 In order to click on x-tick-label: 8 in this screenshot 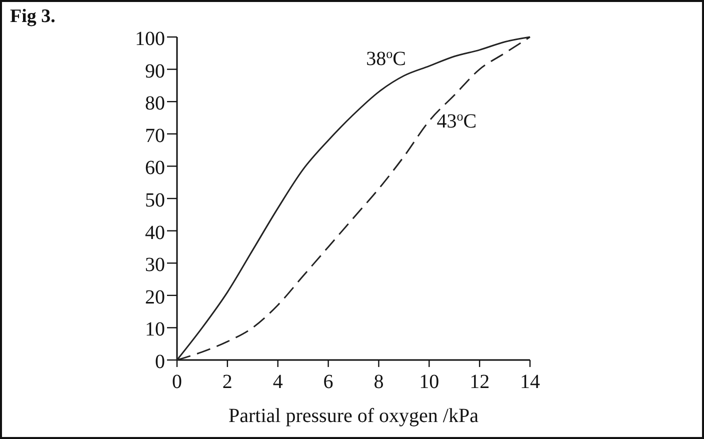, I will do `click(379, 382)`.